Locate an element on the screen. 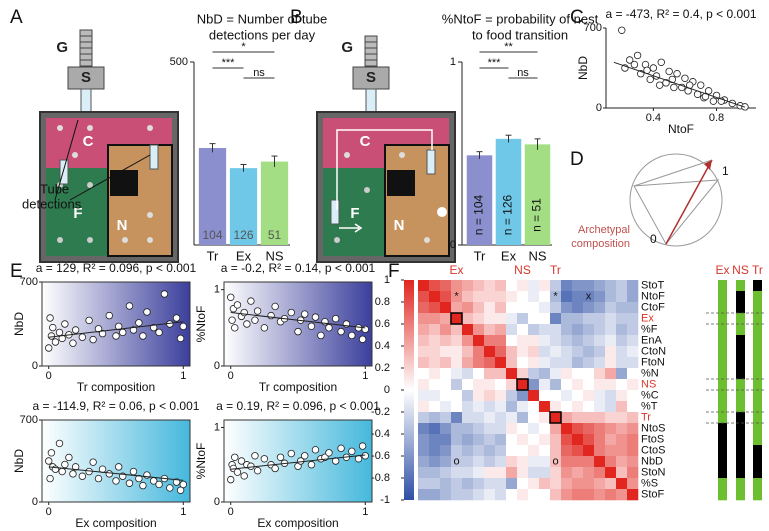 The width and height of the screenshot is (769, 531). x-tick-label: 0 is located at coordinates (231, 376).